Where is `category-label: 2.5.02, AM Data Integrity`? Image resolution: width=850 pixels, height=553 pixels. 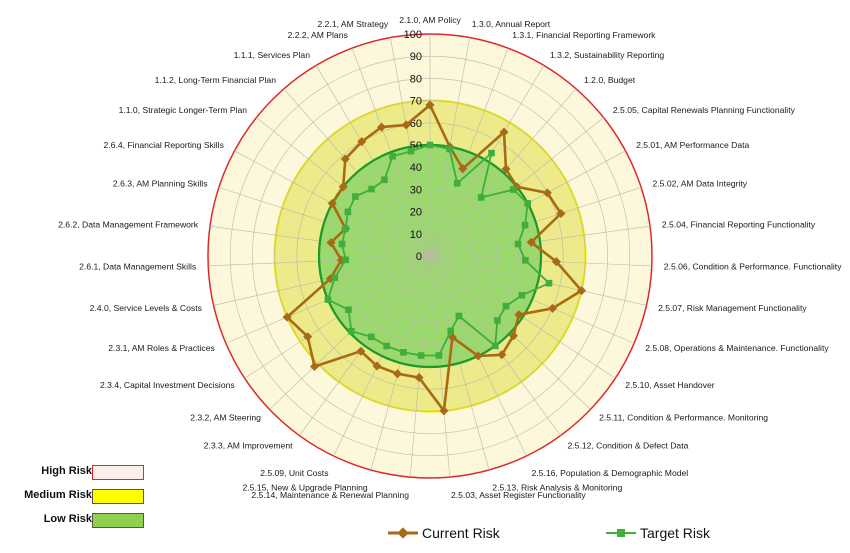 category-label: 2.5.02, AM Data Integrity is located at coordinates (700, 184).